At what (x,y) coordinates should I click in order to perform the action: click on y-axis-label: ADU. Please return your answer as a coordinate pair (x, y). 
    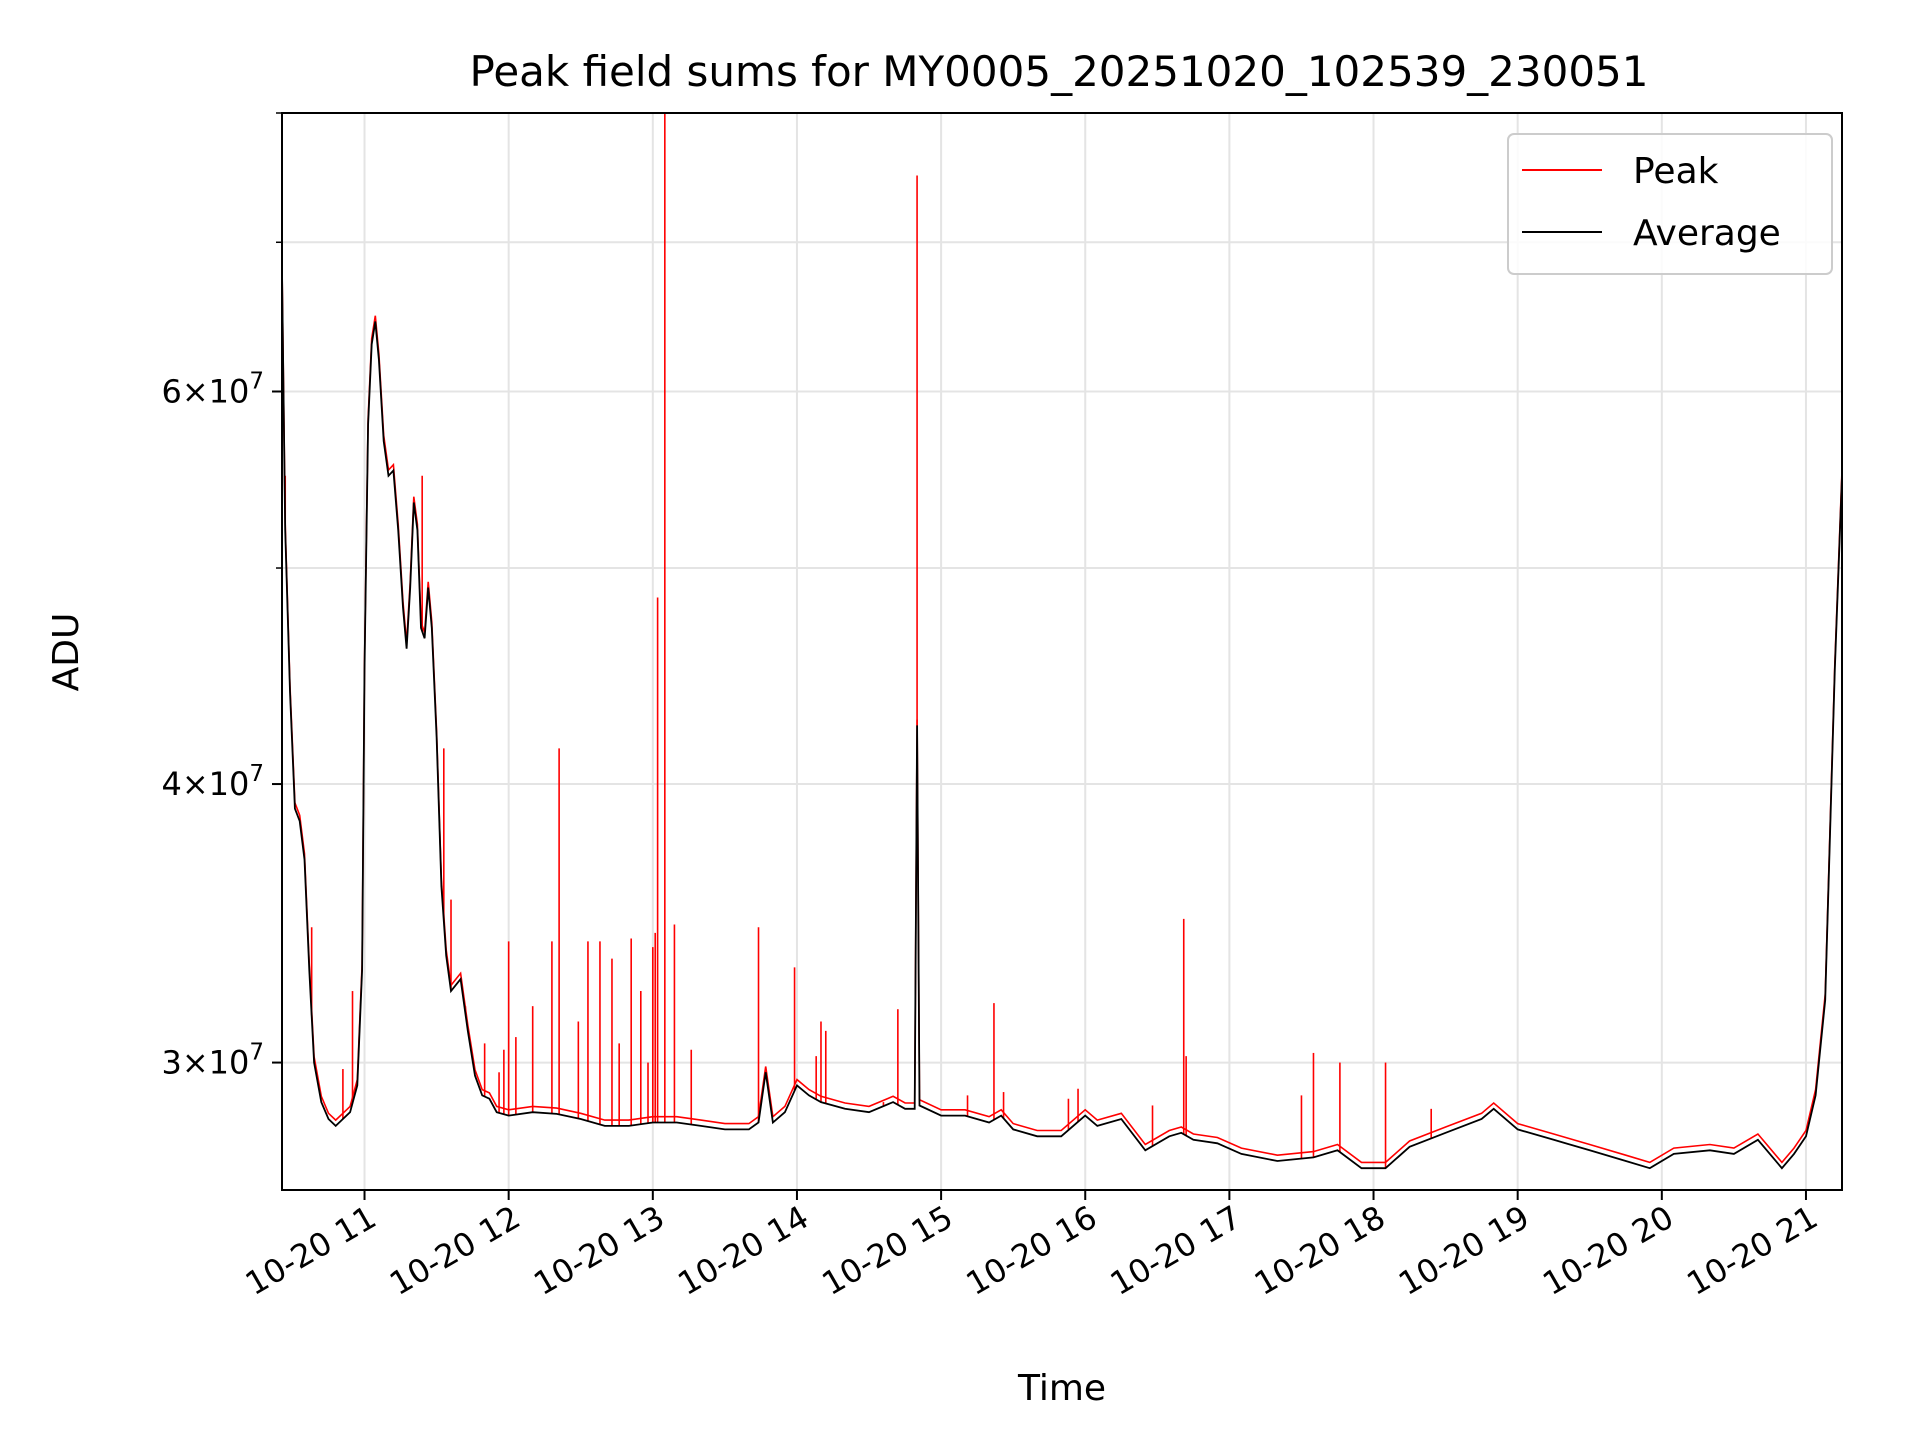
    Looking at the image, I should click on (66, 652).